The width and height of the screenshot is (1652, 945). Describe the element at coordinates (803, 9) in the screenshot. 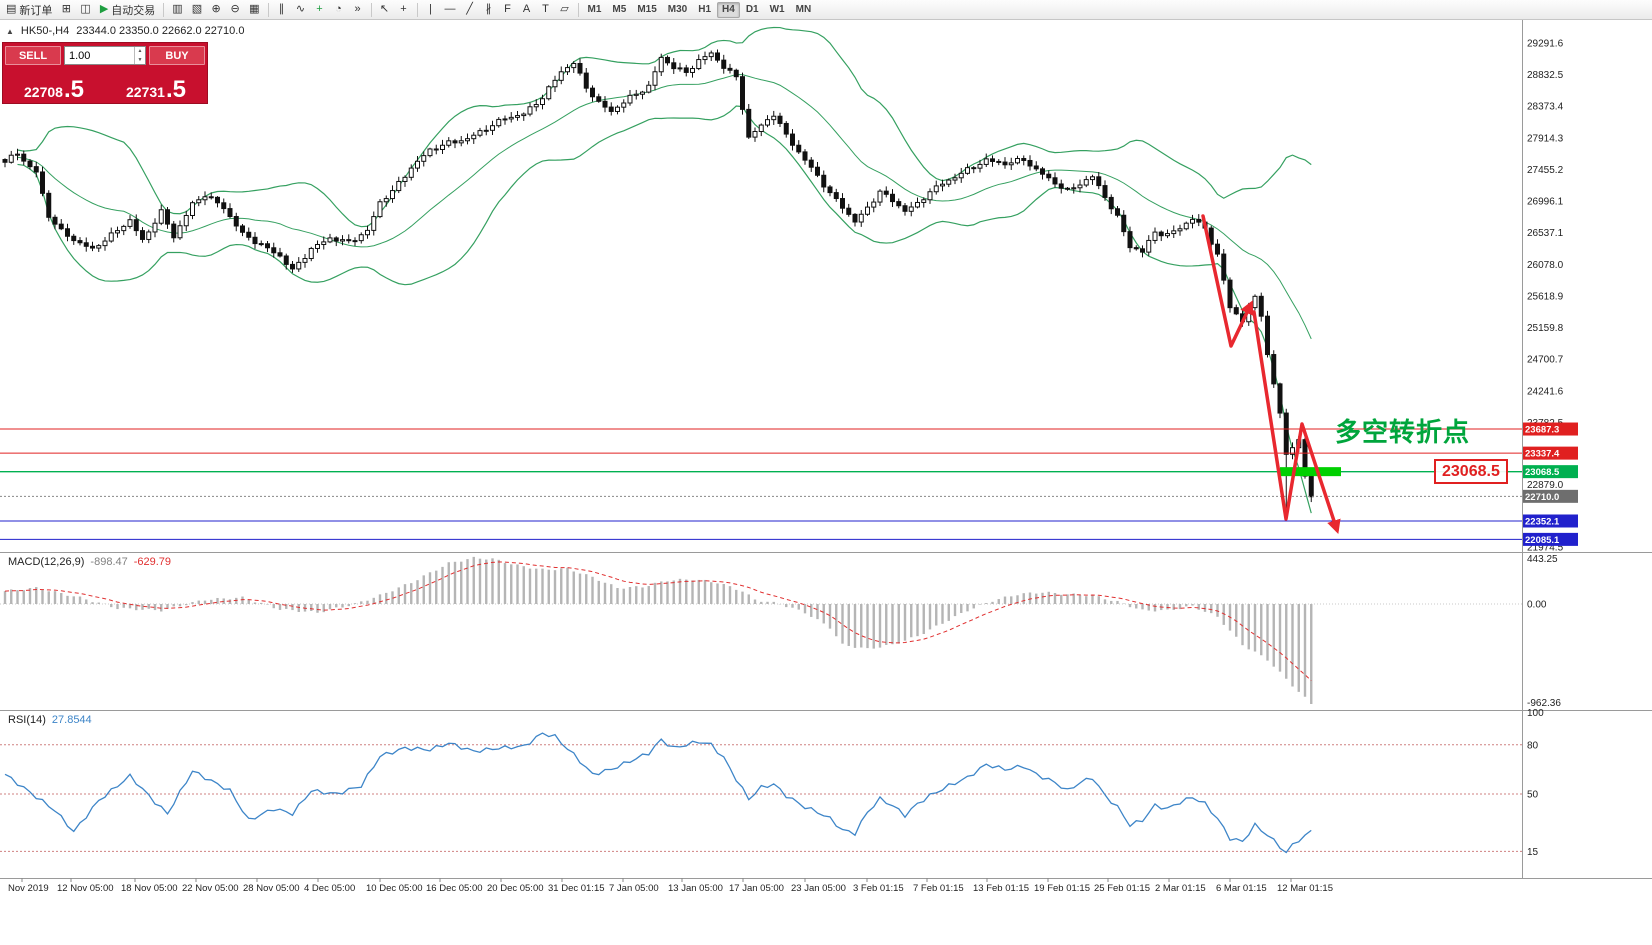

I see `timeframe-mn-button: MN` at that location.